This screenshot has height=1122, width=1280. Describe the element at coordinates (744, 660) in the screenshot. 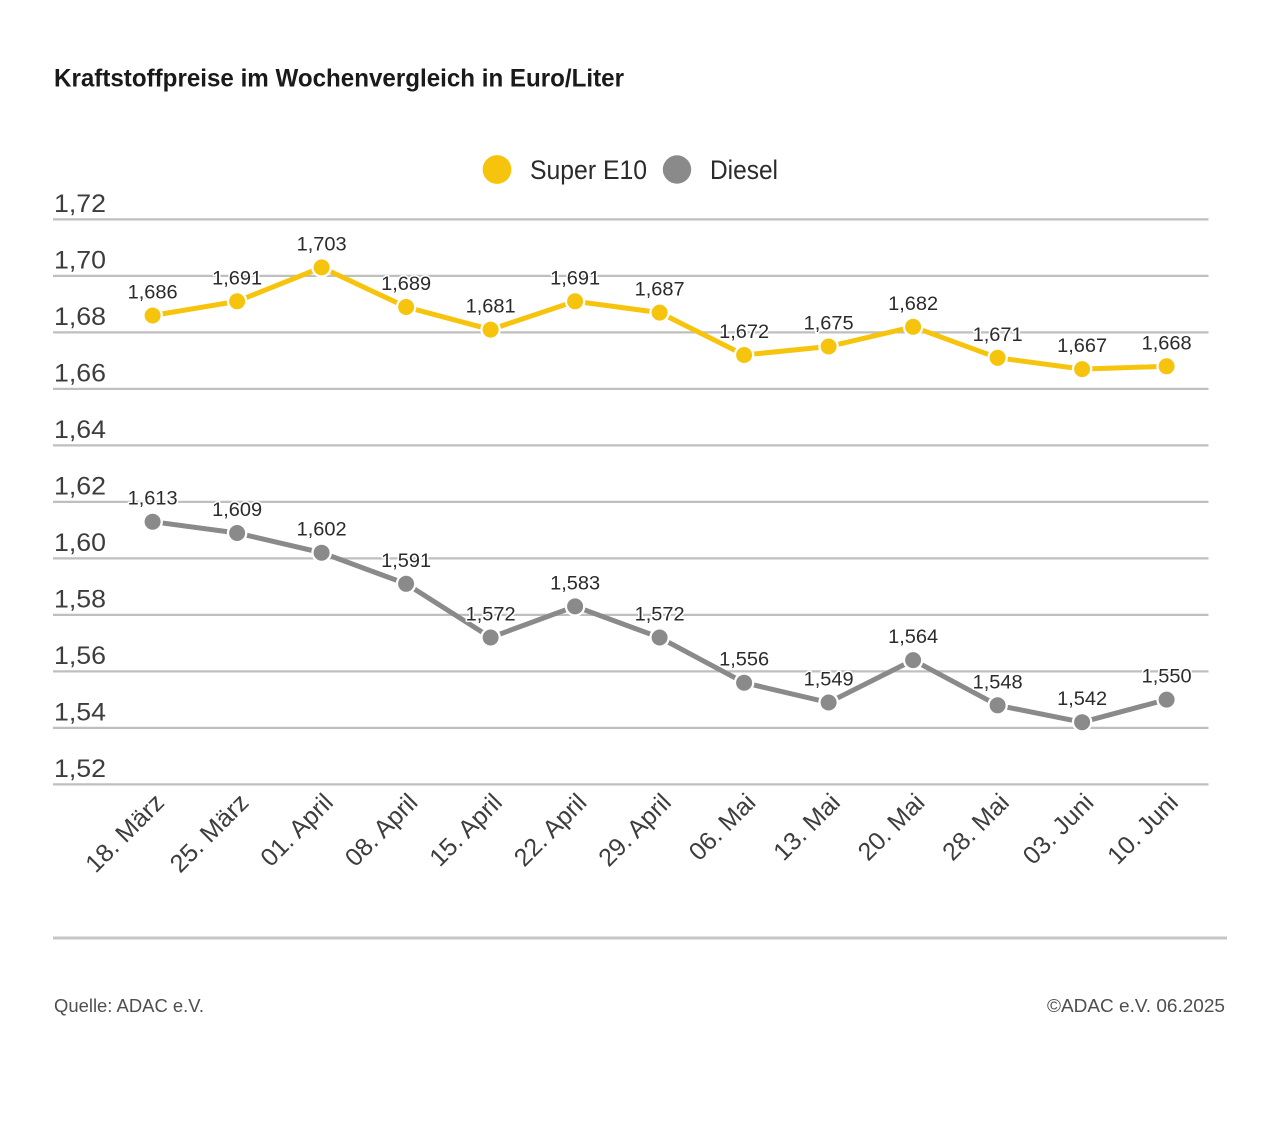

I see `svg-text: 1,556` at that location.